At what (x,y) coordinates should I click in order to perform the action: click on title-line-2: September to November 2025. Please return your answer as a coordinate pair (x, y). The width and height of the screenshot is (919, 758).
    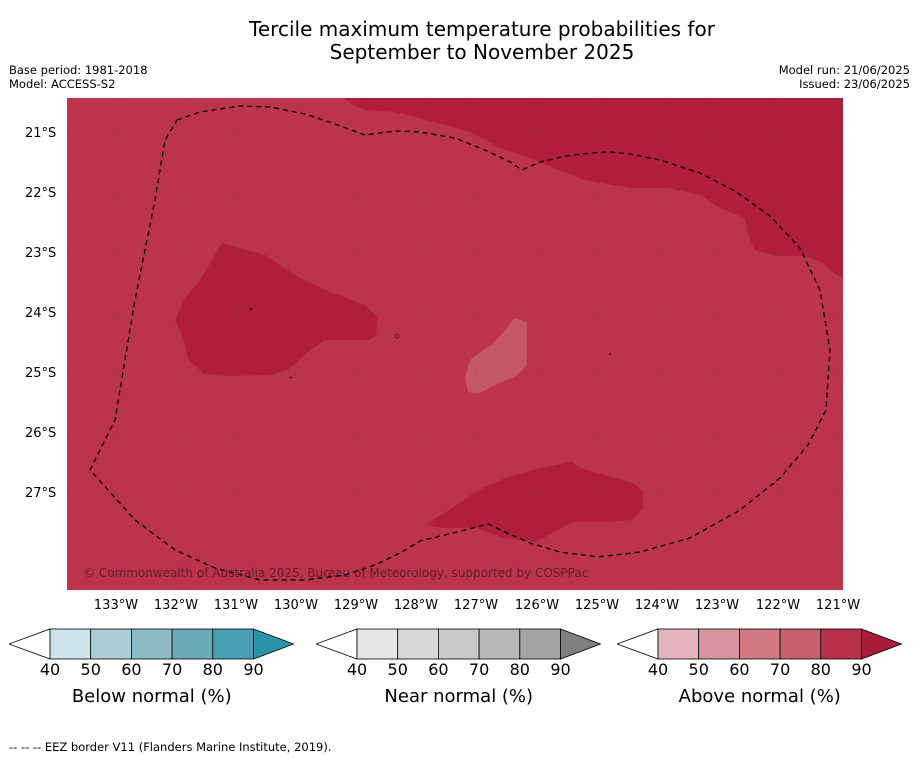
    Looking at the image, I should click on (482, 52).